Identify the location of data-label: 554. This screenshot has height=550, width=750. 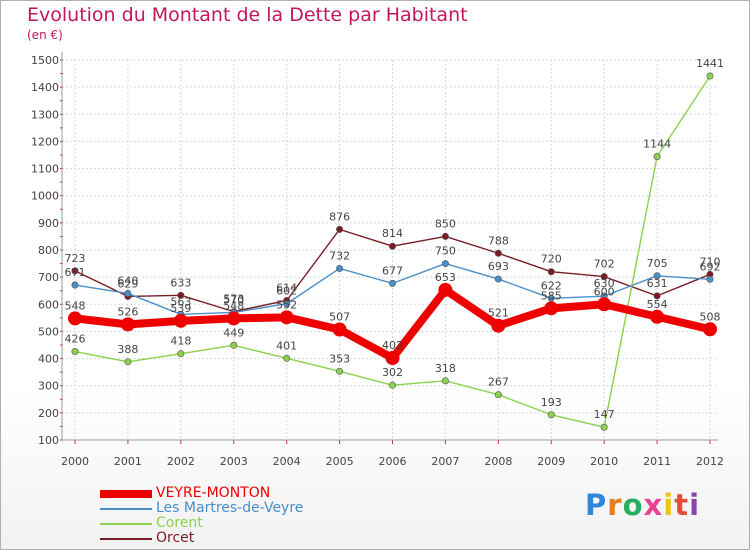
(657, 304).